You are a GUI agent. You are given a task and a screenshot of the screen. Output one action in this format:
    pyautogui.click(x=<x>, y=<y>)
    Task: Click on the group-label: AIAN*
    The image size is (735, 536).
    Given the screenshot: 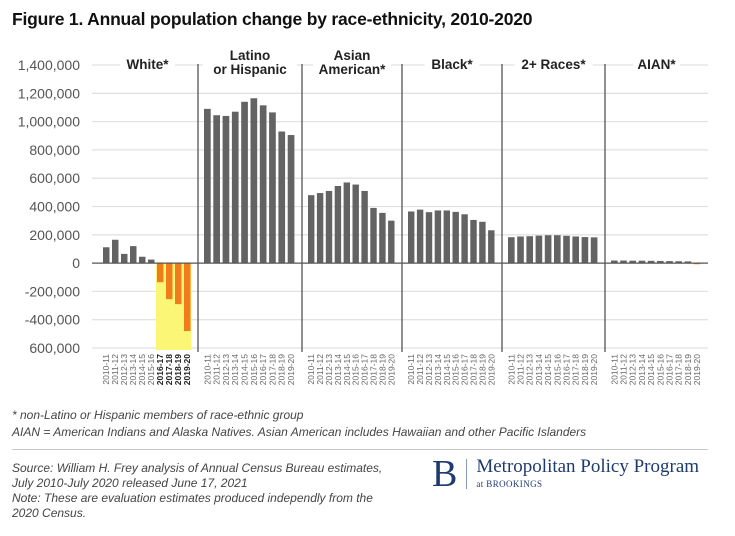 What is the action you would take?
    pyautogui.click(x=656, y=64)
    